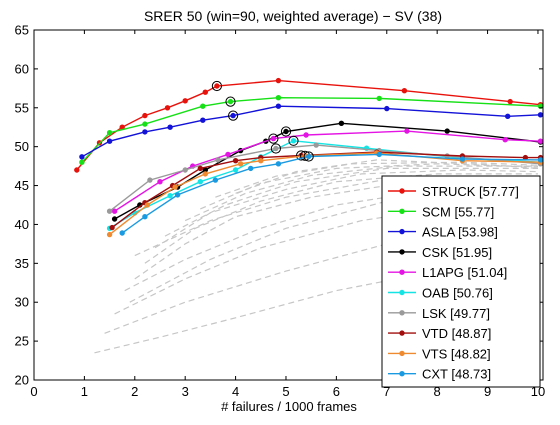 The width and height of the screenshot is (560, 425). I want to click on legend-entry-struck: STRUCK [57.77], so click(470, 191).